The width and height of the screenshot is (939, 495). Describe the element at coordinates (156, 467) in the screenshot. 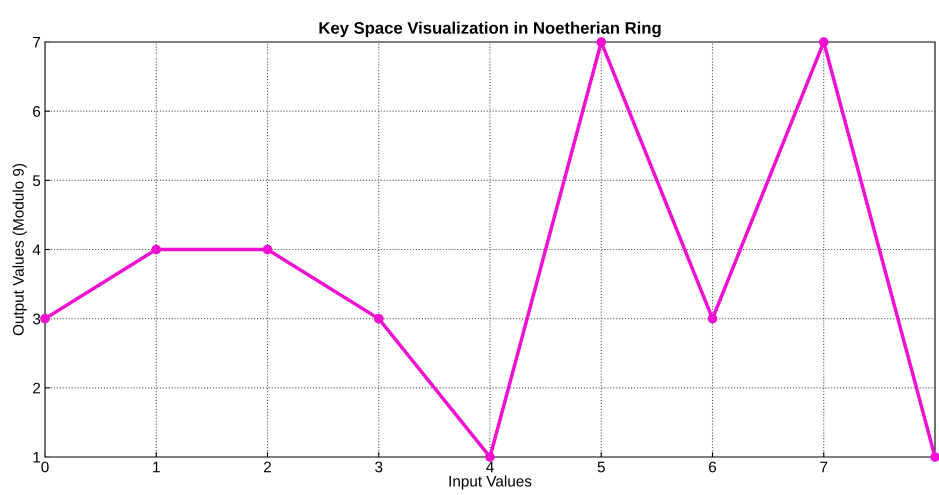

I see `x-tick-label: 1` at that location.